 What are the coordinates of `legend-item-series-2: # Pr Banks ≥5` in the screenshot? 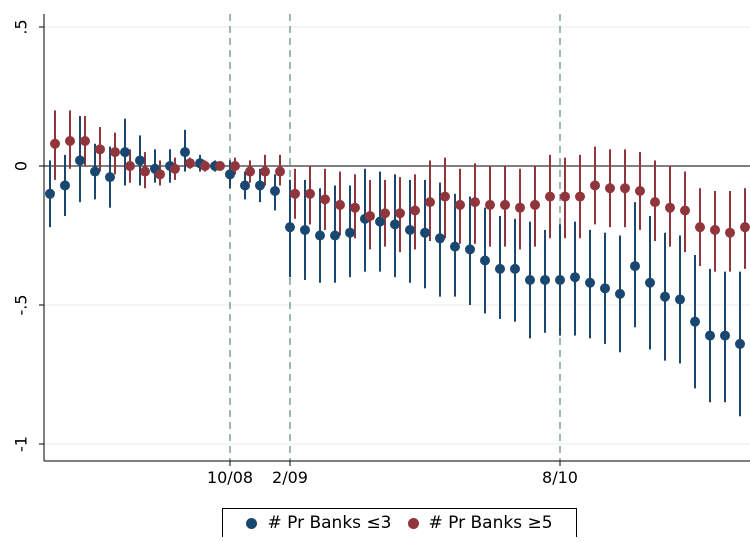 It's located at (480, 523).